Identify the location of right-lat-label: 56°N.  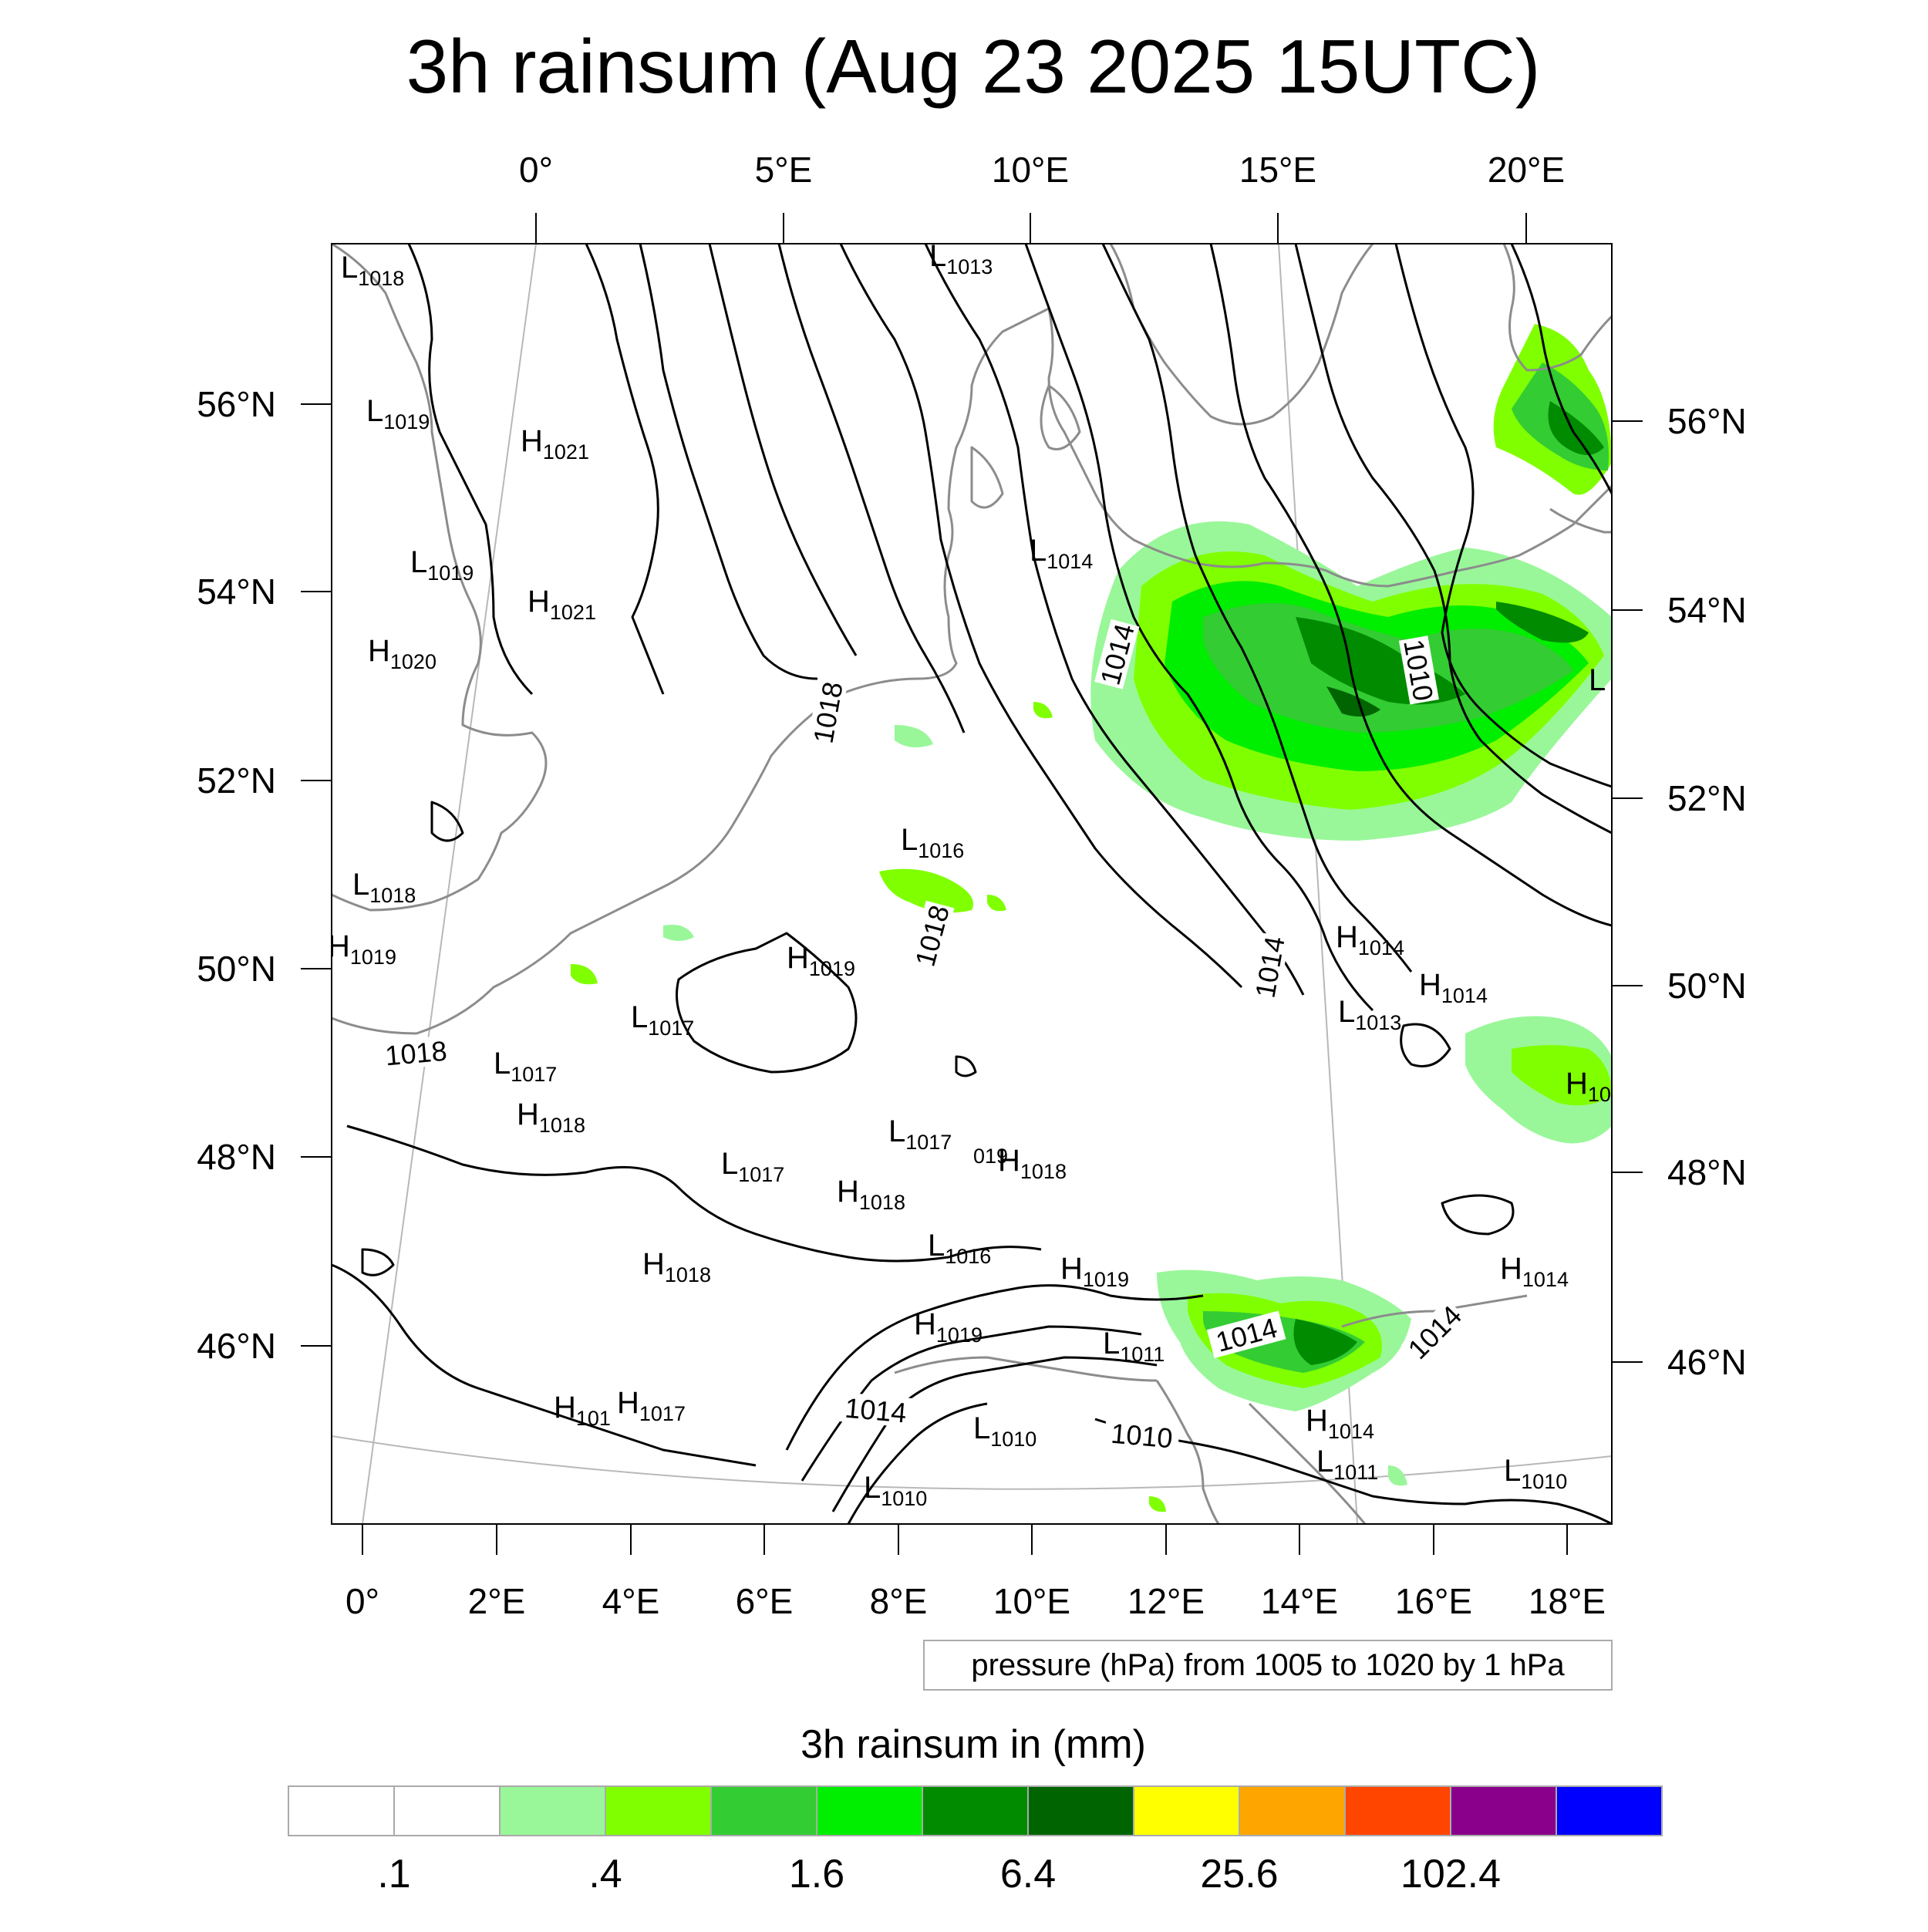
(1707, 421).